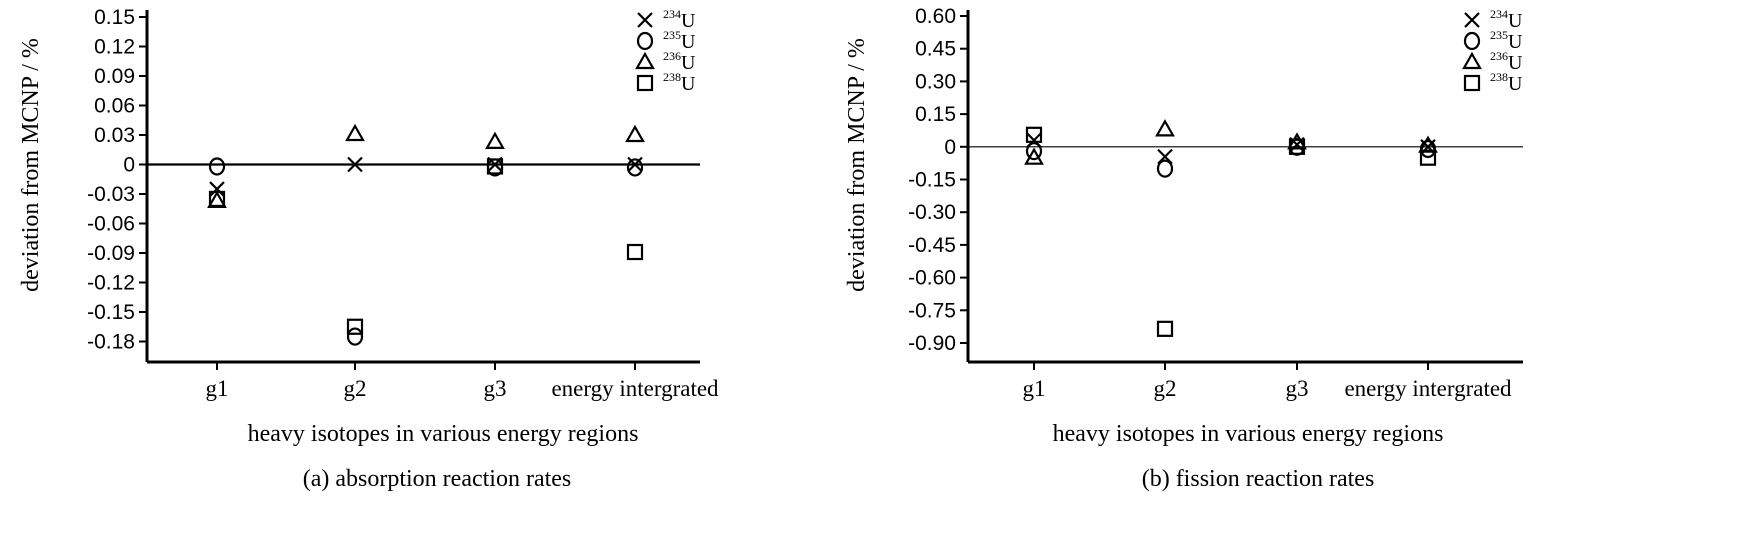  What do you see at coordinates (935, 16) in the screenshot?
I see `y-tick-label: 0.60` at bounding box center [935, 16].